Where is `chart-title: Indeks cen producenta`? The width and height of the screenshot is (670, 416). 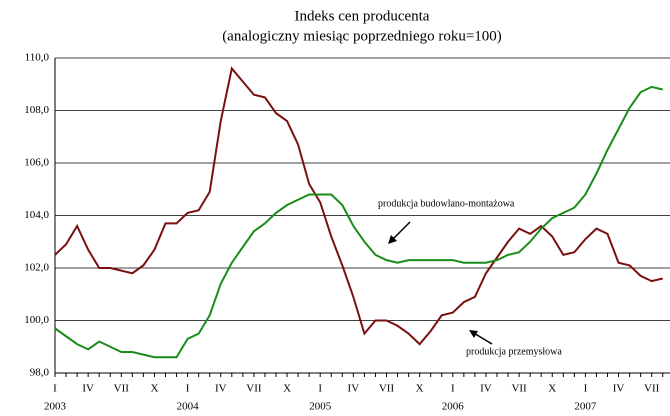 chart-title: Indeks cen producenta is located at coordinates (362, 16).